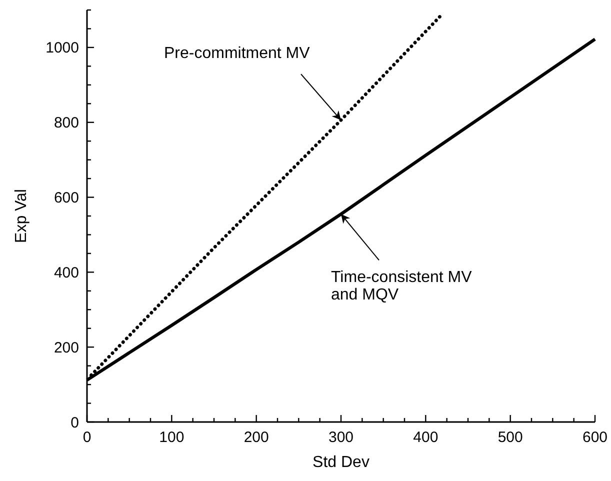  I want to click on x-tick-label: 100, so click(171, 437).